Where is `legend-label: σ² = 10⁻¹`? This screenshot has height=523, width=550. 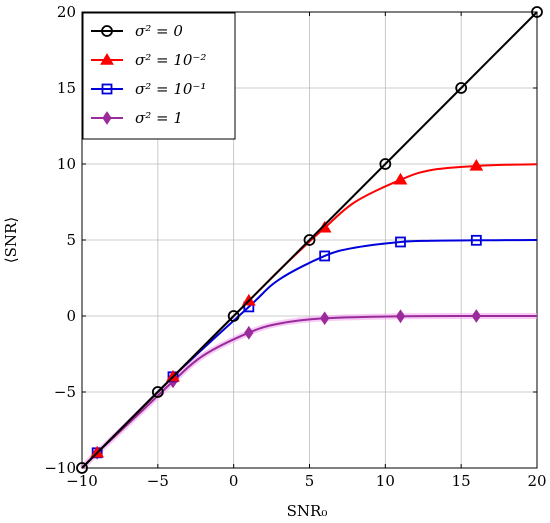
legend-label: σ² = 10⁻¹ is located at coordinates (170, 89).